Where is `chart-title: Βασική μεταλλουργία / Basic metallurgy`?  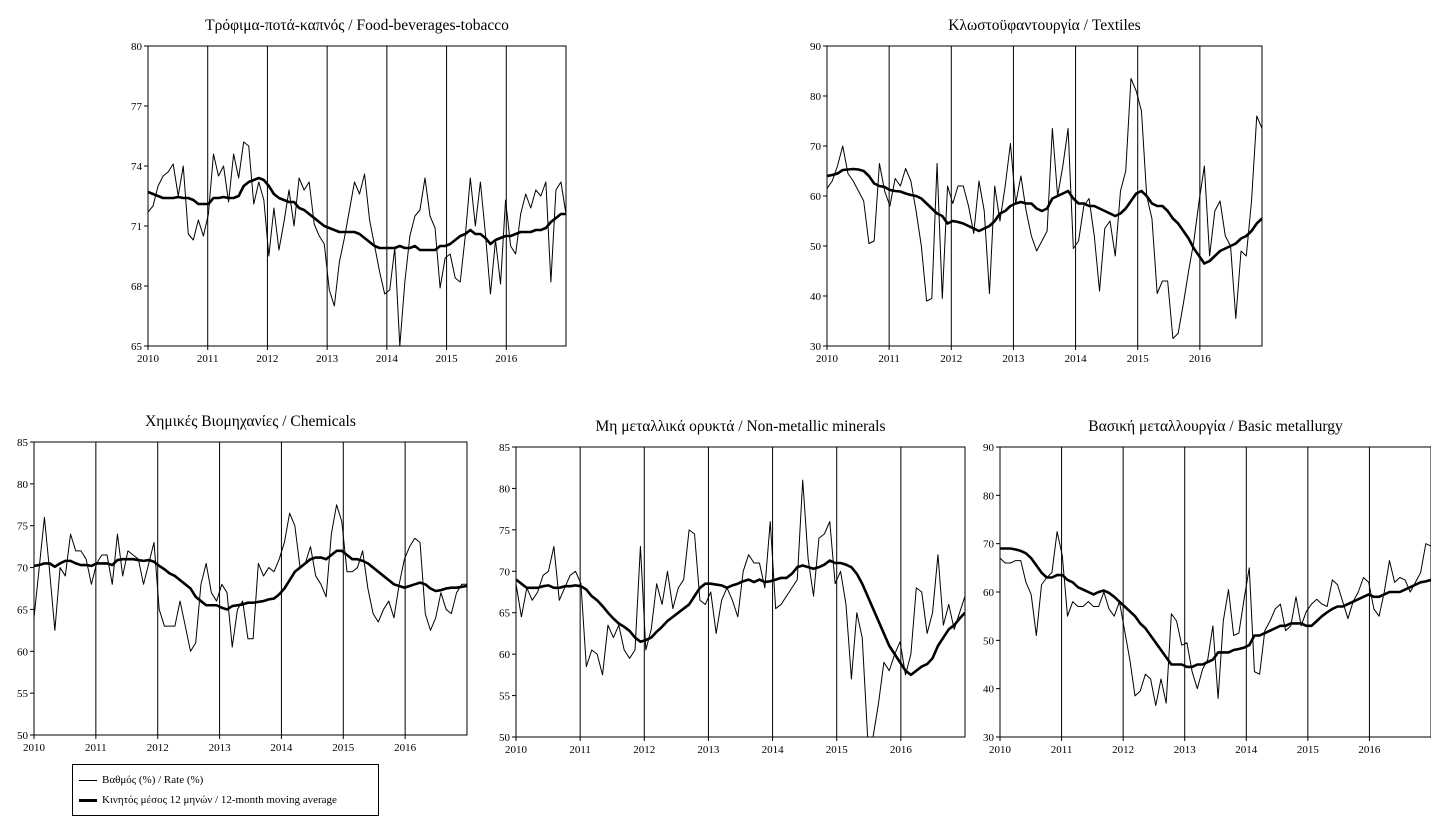
chart-title: Βασική μεταλλουργία / Basic metallurgy is located at coordinates (1215, 426).